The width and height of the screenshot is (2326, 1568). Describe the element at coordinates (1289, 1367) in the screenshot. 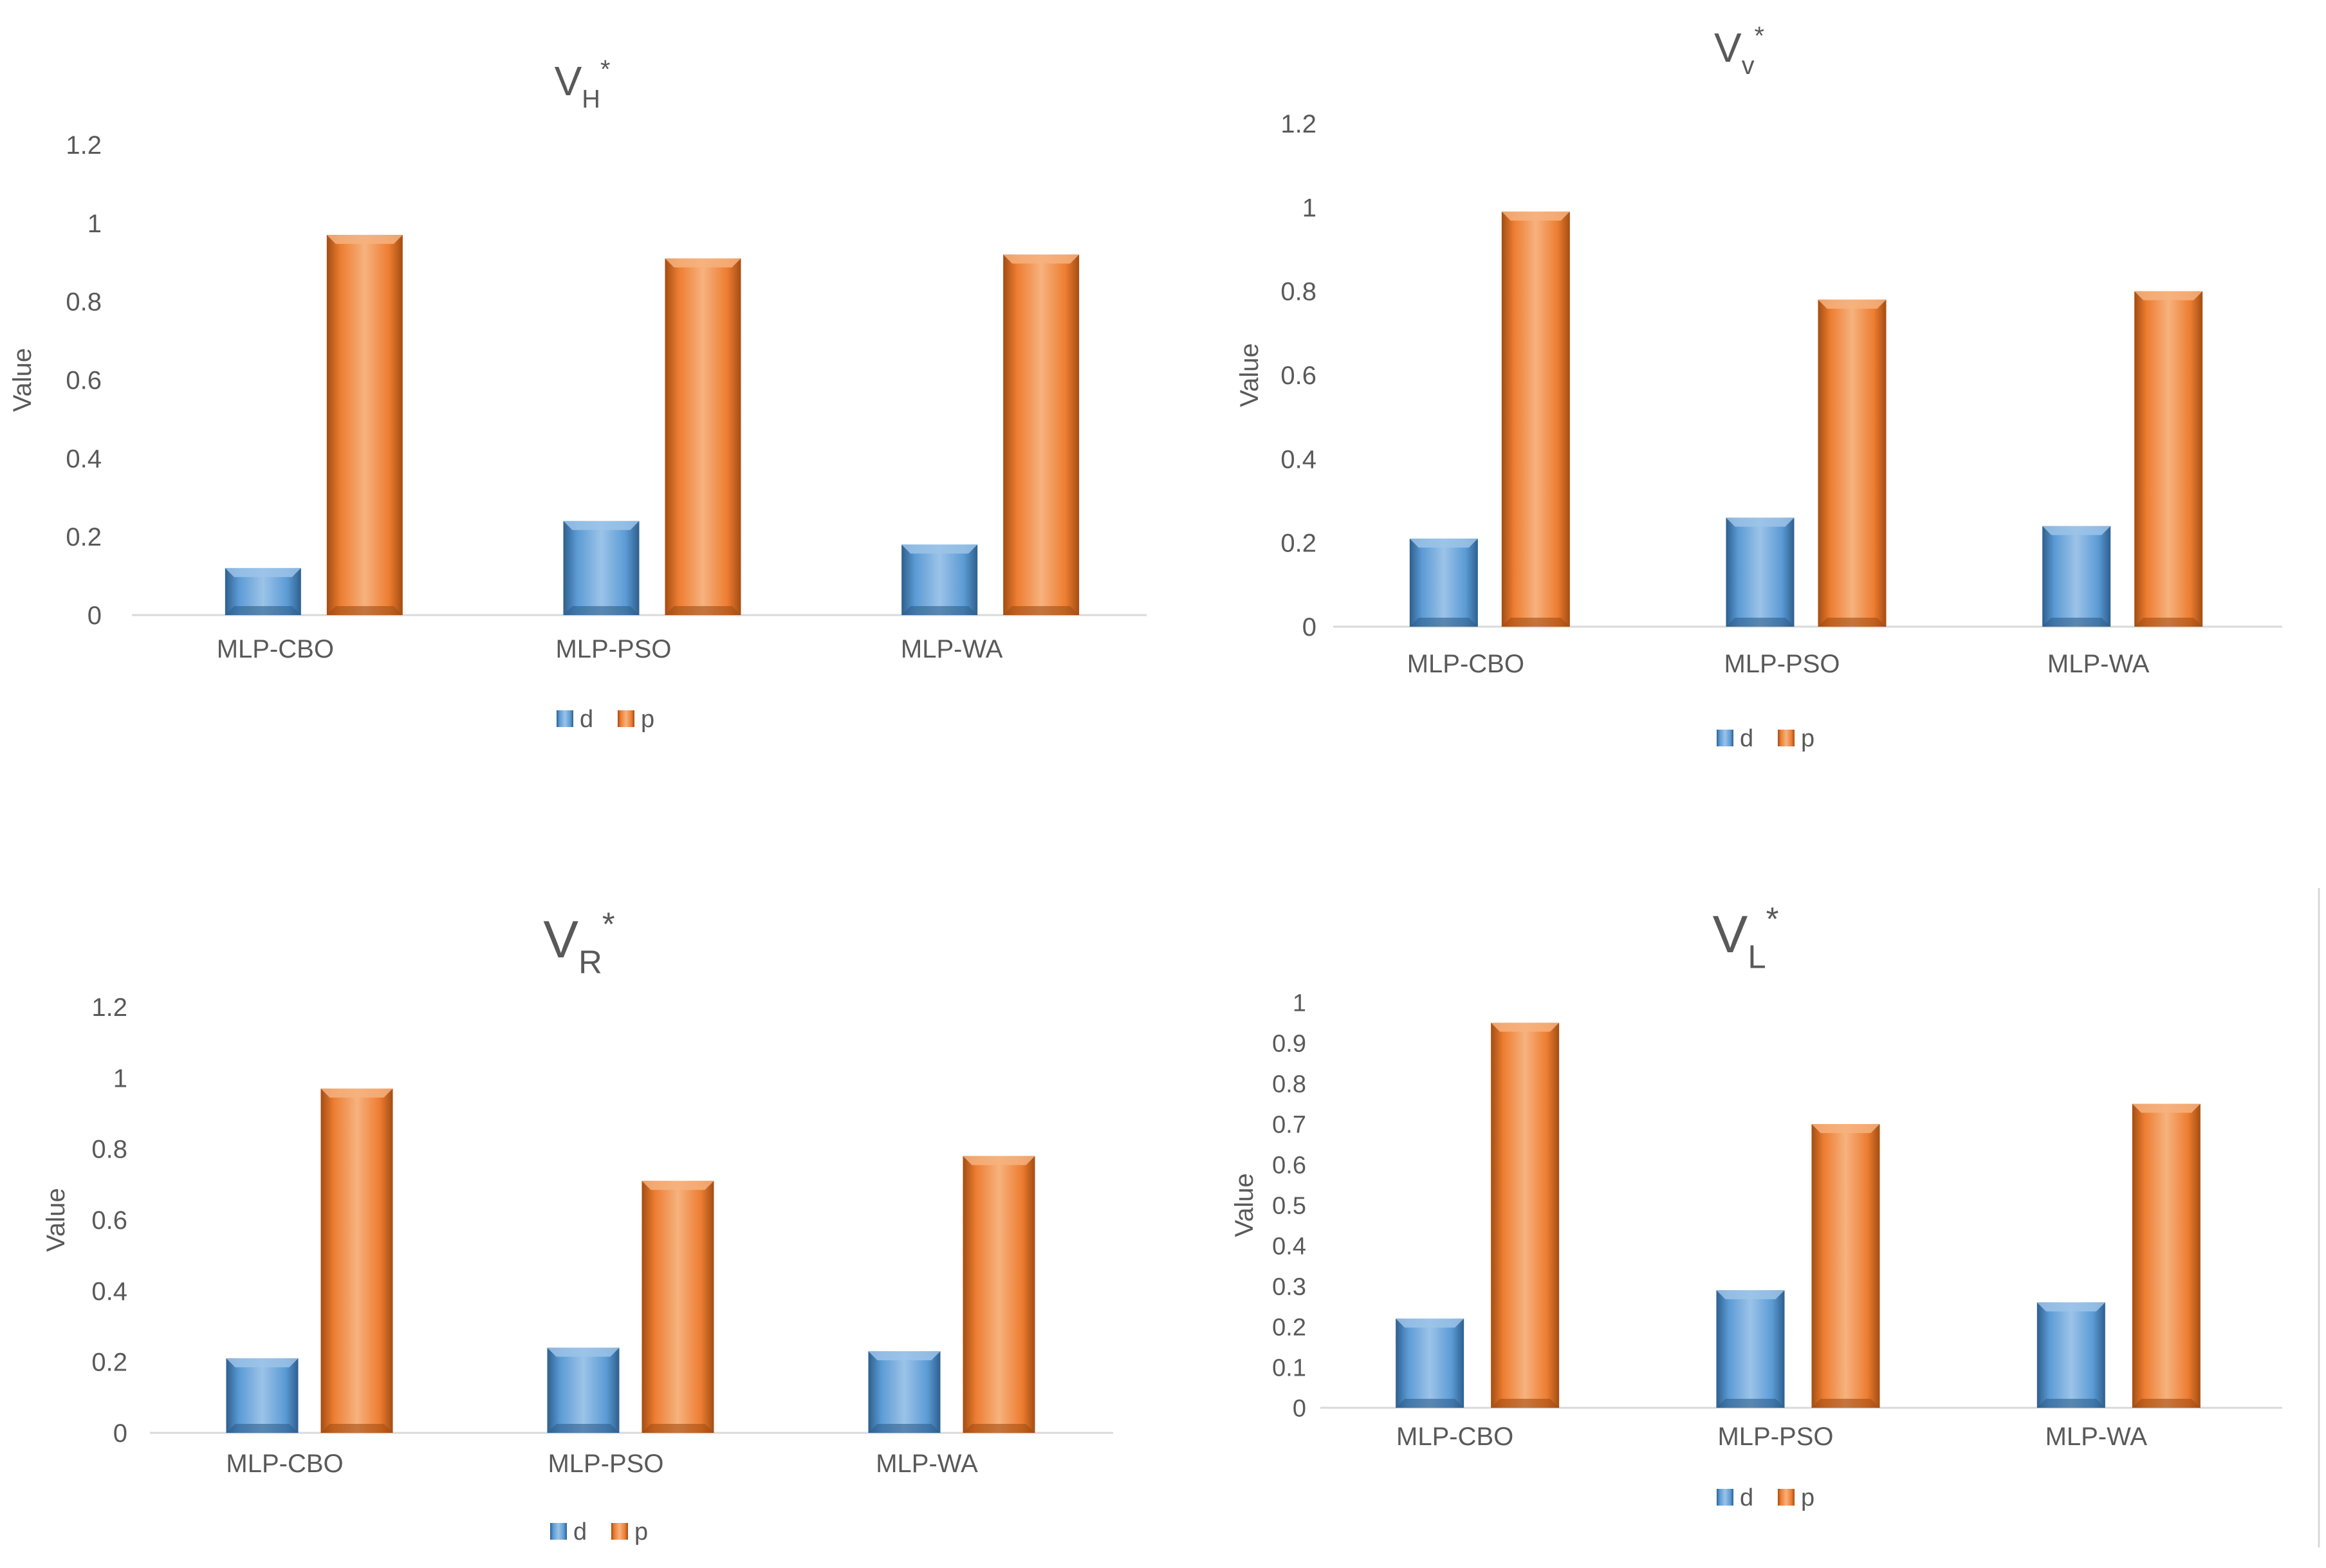

I see `y-tick-label: 0.1` at that location.